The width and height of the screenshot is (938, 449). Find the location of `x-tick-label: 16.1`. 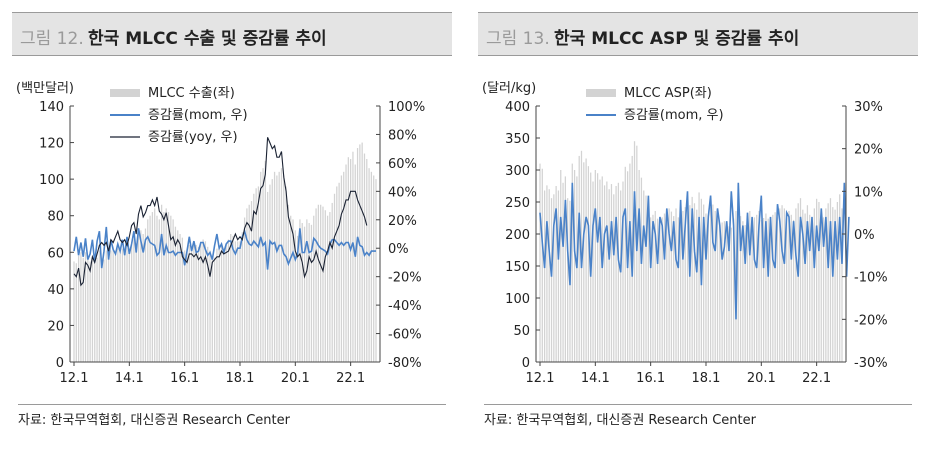

x-tick-label: 16.1 is located at coordinates (650, 378).